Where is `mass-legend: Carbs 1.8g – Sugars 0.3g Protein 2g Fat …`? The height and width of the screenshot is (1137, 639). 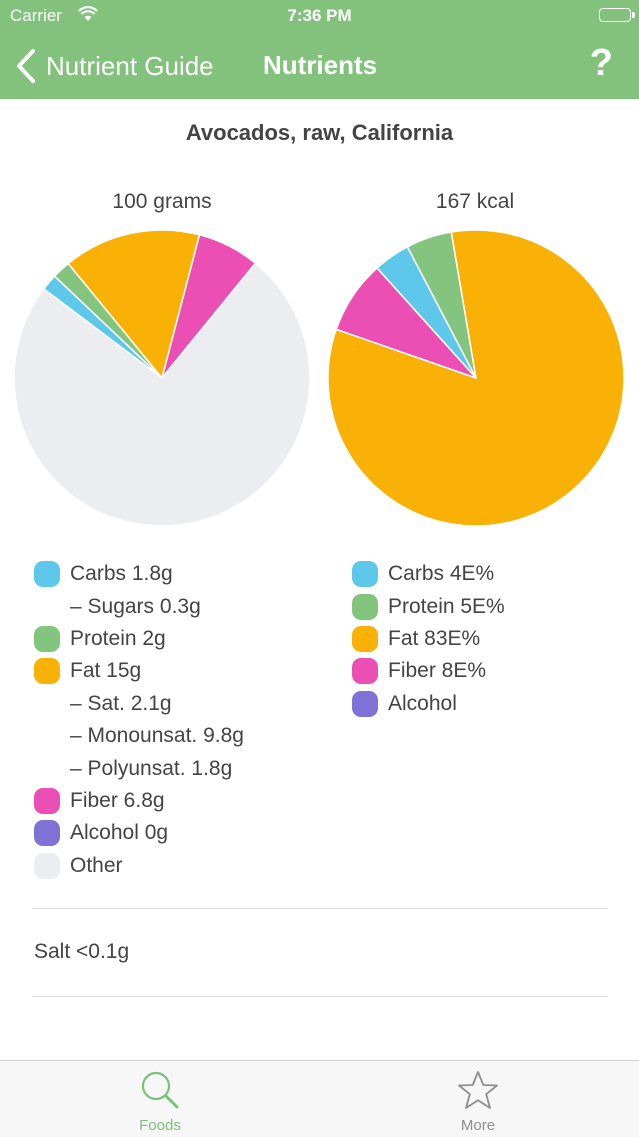
mass-legend: Carbs 1.8g – Sugars 0.3g Protein 2g Fat … is located at coordinates (139, 720).